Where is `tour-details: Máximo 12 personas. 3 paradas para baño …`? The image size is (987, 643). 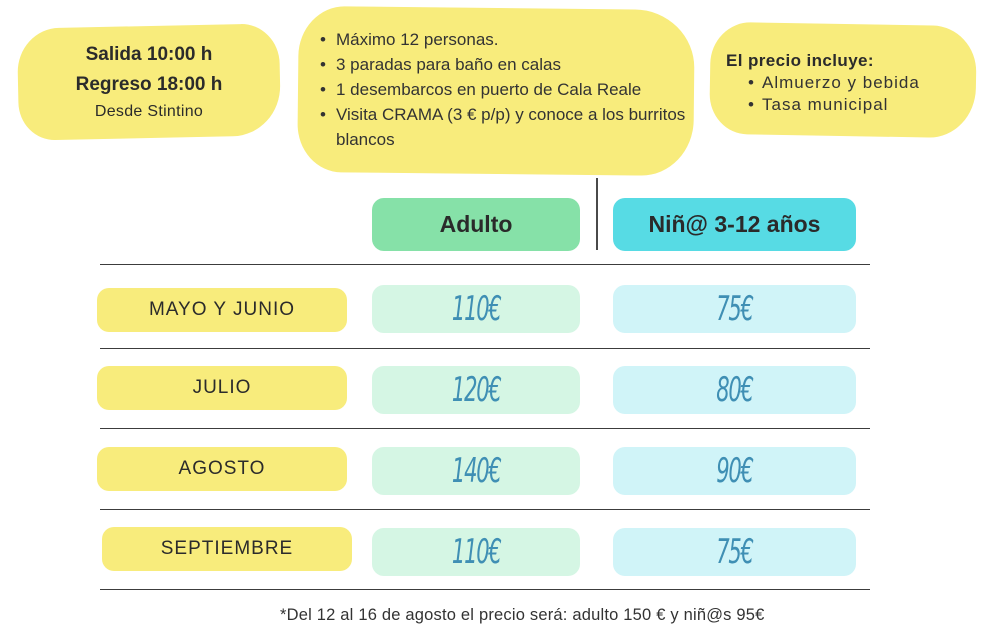
tour-details: Máximo 12 personas. 3 paradas para baño … is located at coordinates (508, 89).